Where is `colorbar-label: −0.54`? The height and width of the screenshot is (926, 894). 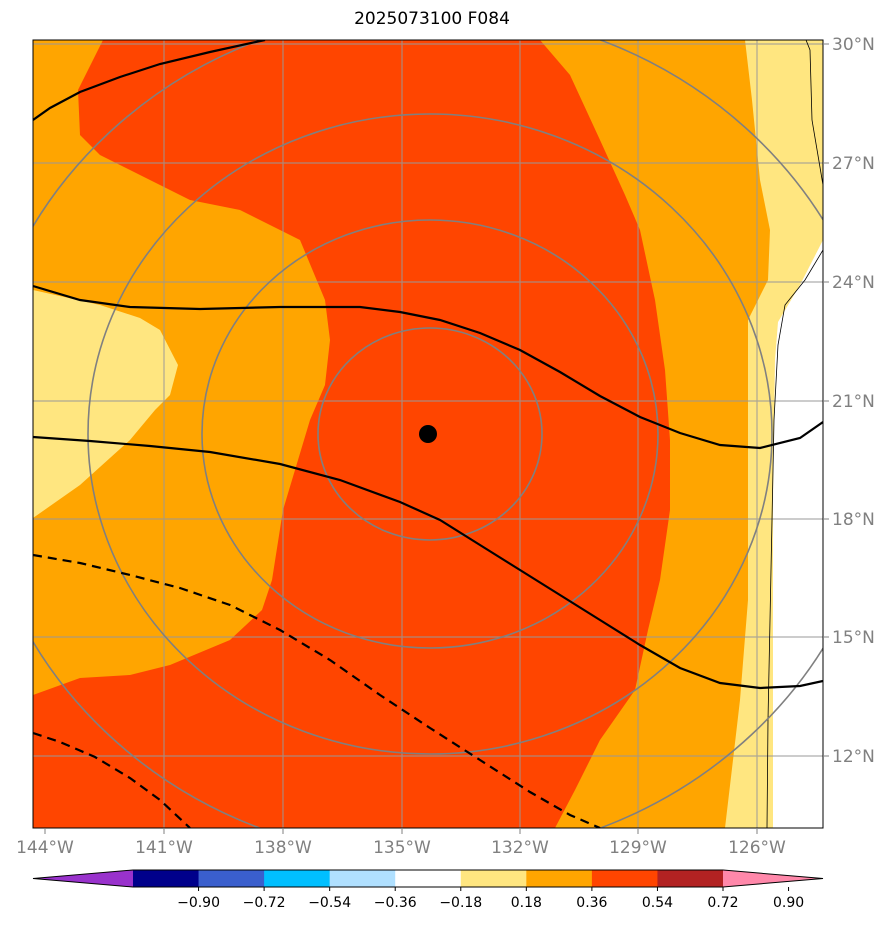
colorbar-label: −0.54 is located at coordinates (329, 903).